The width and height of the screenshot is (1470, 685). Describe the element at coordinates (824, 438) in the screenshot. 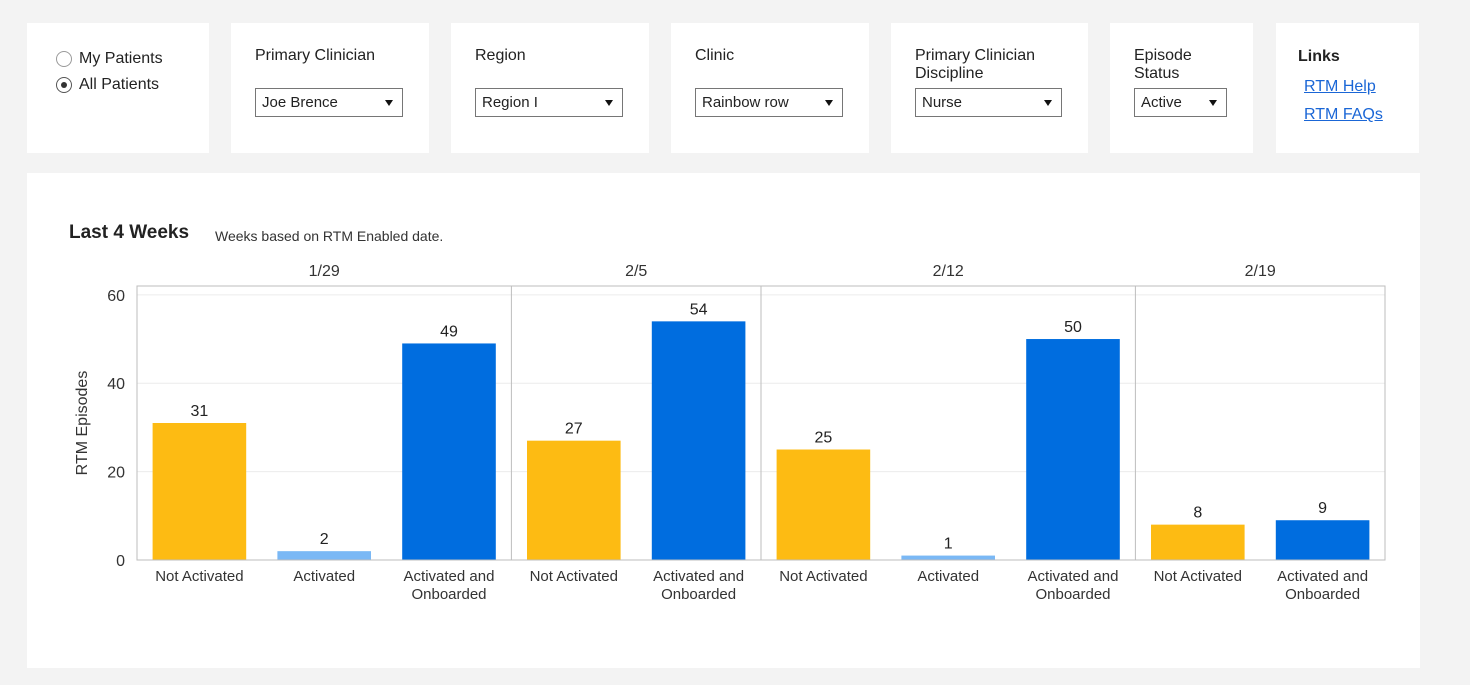

I see `bar-value-label: 25` at that location.